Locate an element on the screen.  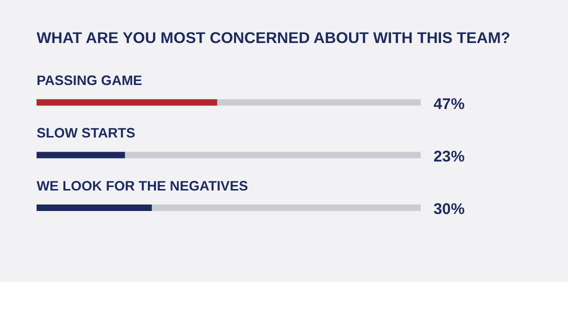
y-tick-label: WE LOOK FOR THE NEGATIVES is located at coordinates (142, 186).